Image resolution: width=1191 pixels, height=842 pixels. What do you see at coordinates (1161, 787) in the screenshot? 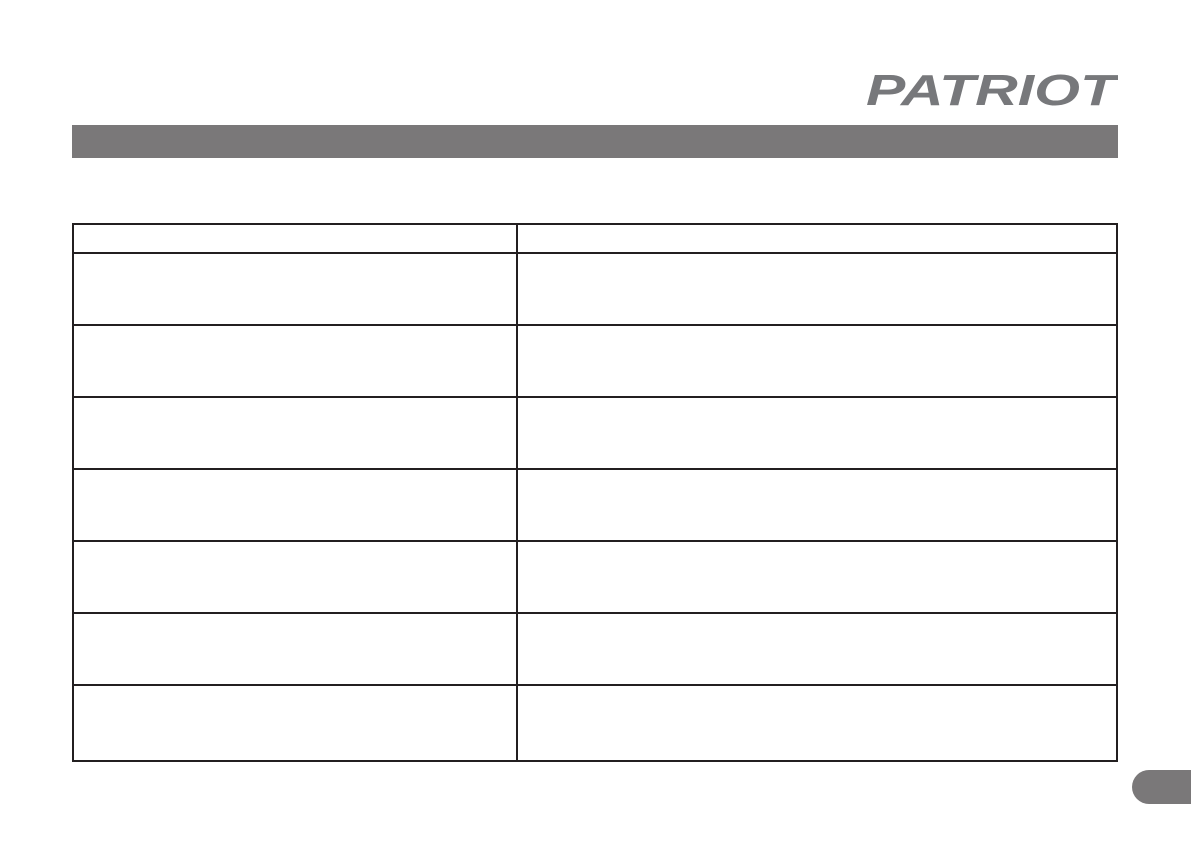
I see `page-number-tab` at bounding box center [1161, 787].